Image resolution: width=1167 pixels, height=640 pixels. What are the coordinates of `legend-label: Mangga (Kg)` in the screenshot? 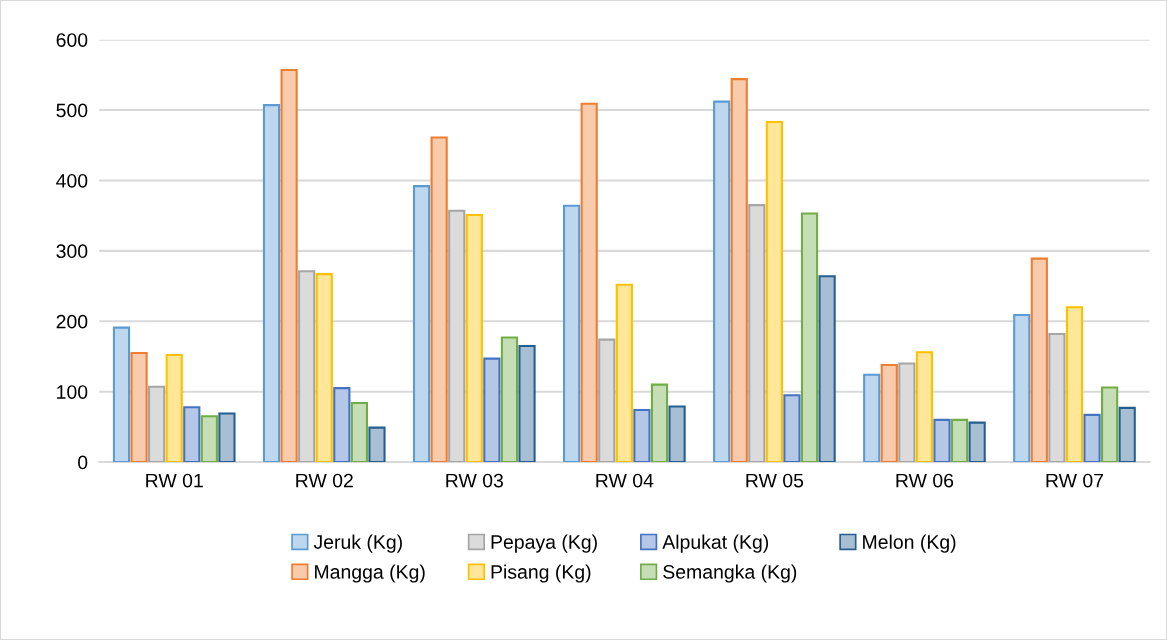 It's located at (370, 573).